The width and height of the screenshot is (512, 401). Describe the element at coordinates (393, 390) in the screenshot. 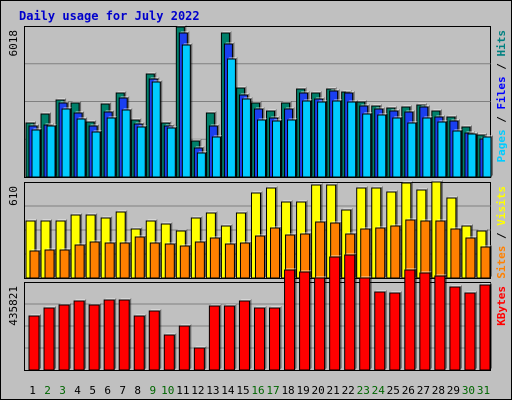

I see `x-tick-label-25: 25` at that location.